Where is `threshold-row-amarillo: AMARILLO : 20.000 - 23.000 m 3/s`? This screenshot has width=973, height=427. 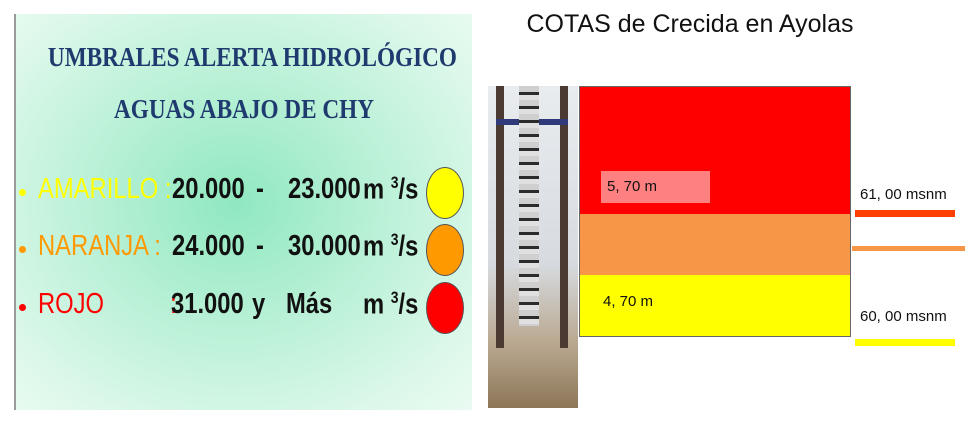 threshold-row-amarillo: AMARILLO : 20.000 - 23.000 m 3/s is located at coordinates (244, 193).